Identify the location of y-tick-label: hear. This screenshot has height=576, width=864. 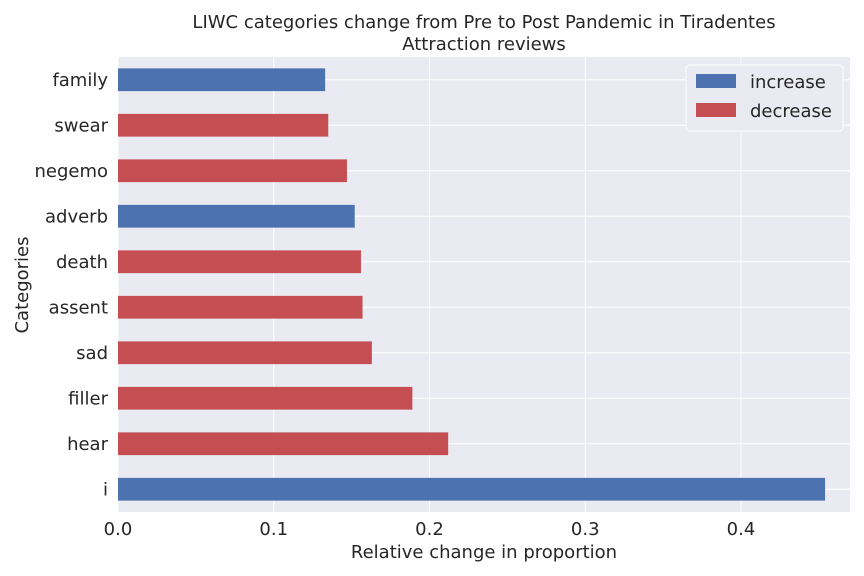
(88, 444).